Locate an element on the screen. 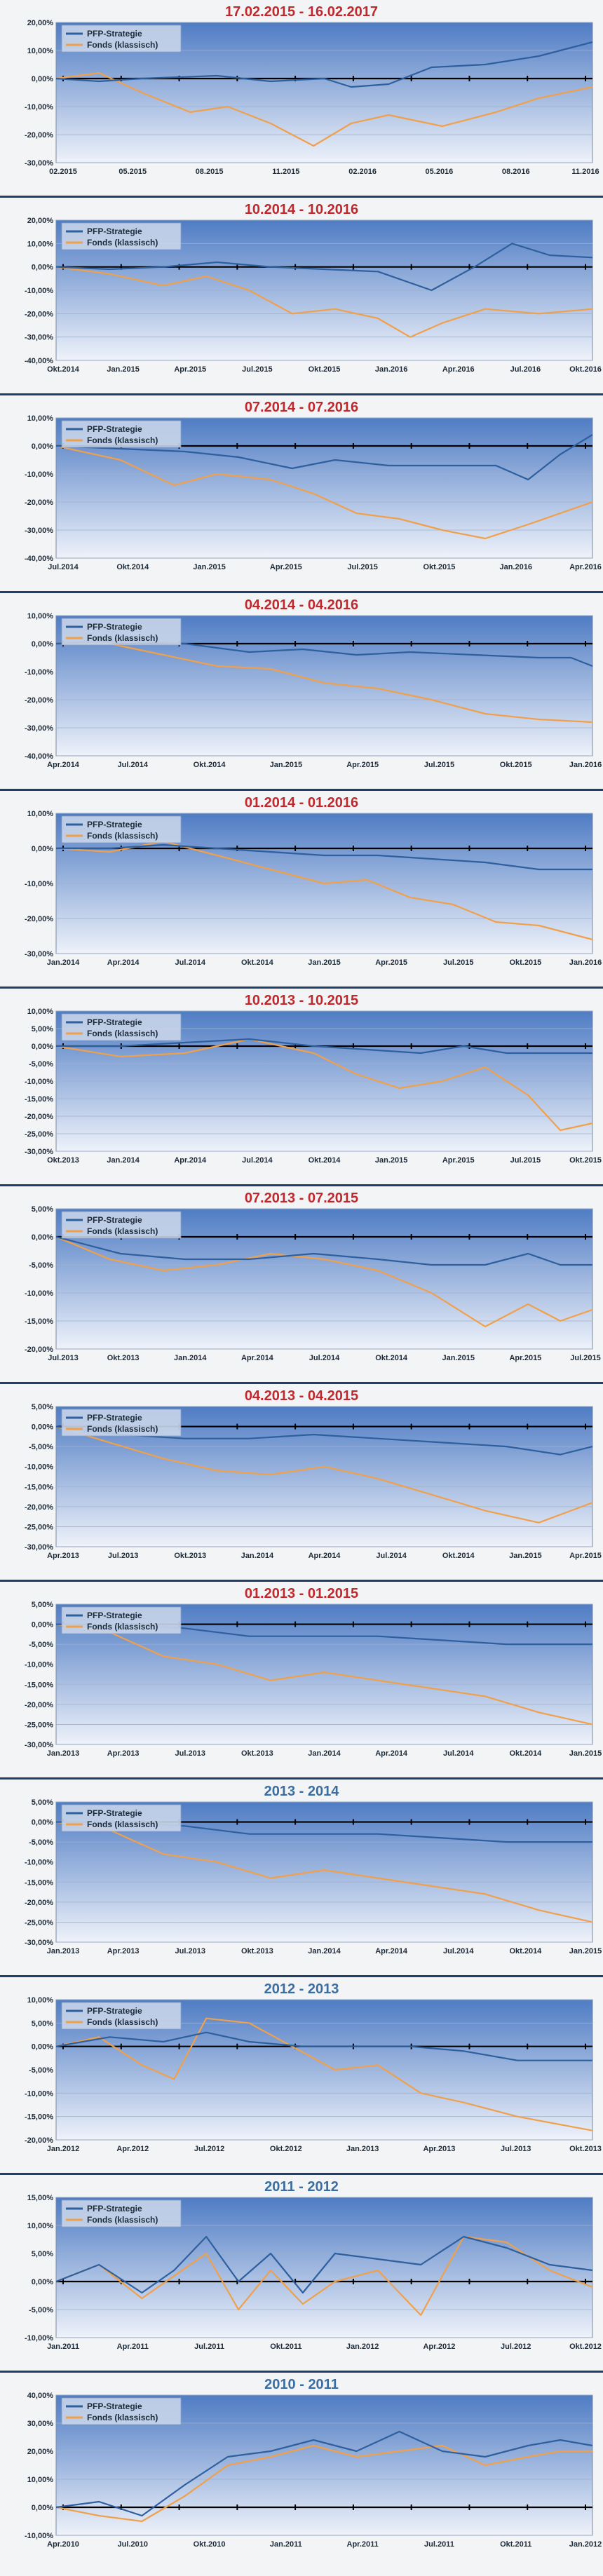 The height and width of the screenshot is (2576, 603). y-tick-label: -5,00% is located at coordinates (41, 2070).